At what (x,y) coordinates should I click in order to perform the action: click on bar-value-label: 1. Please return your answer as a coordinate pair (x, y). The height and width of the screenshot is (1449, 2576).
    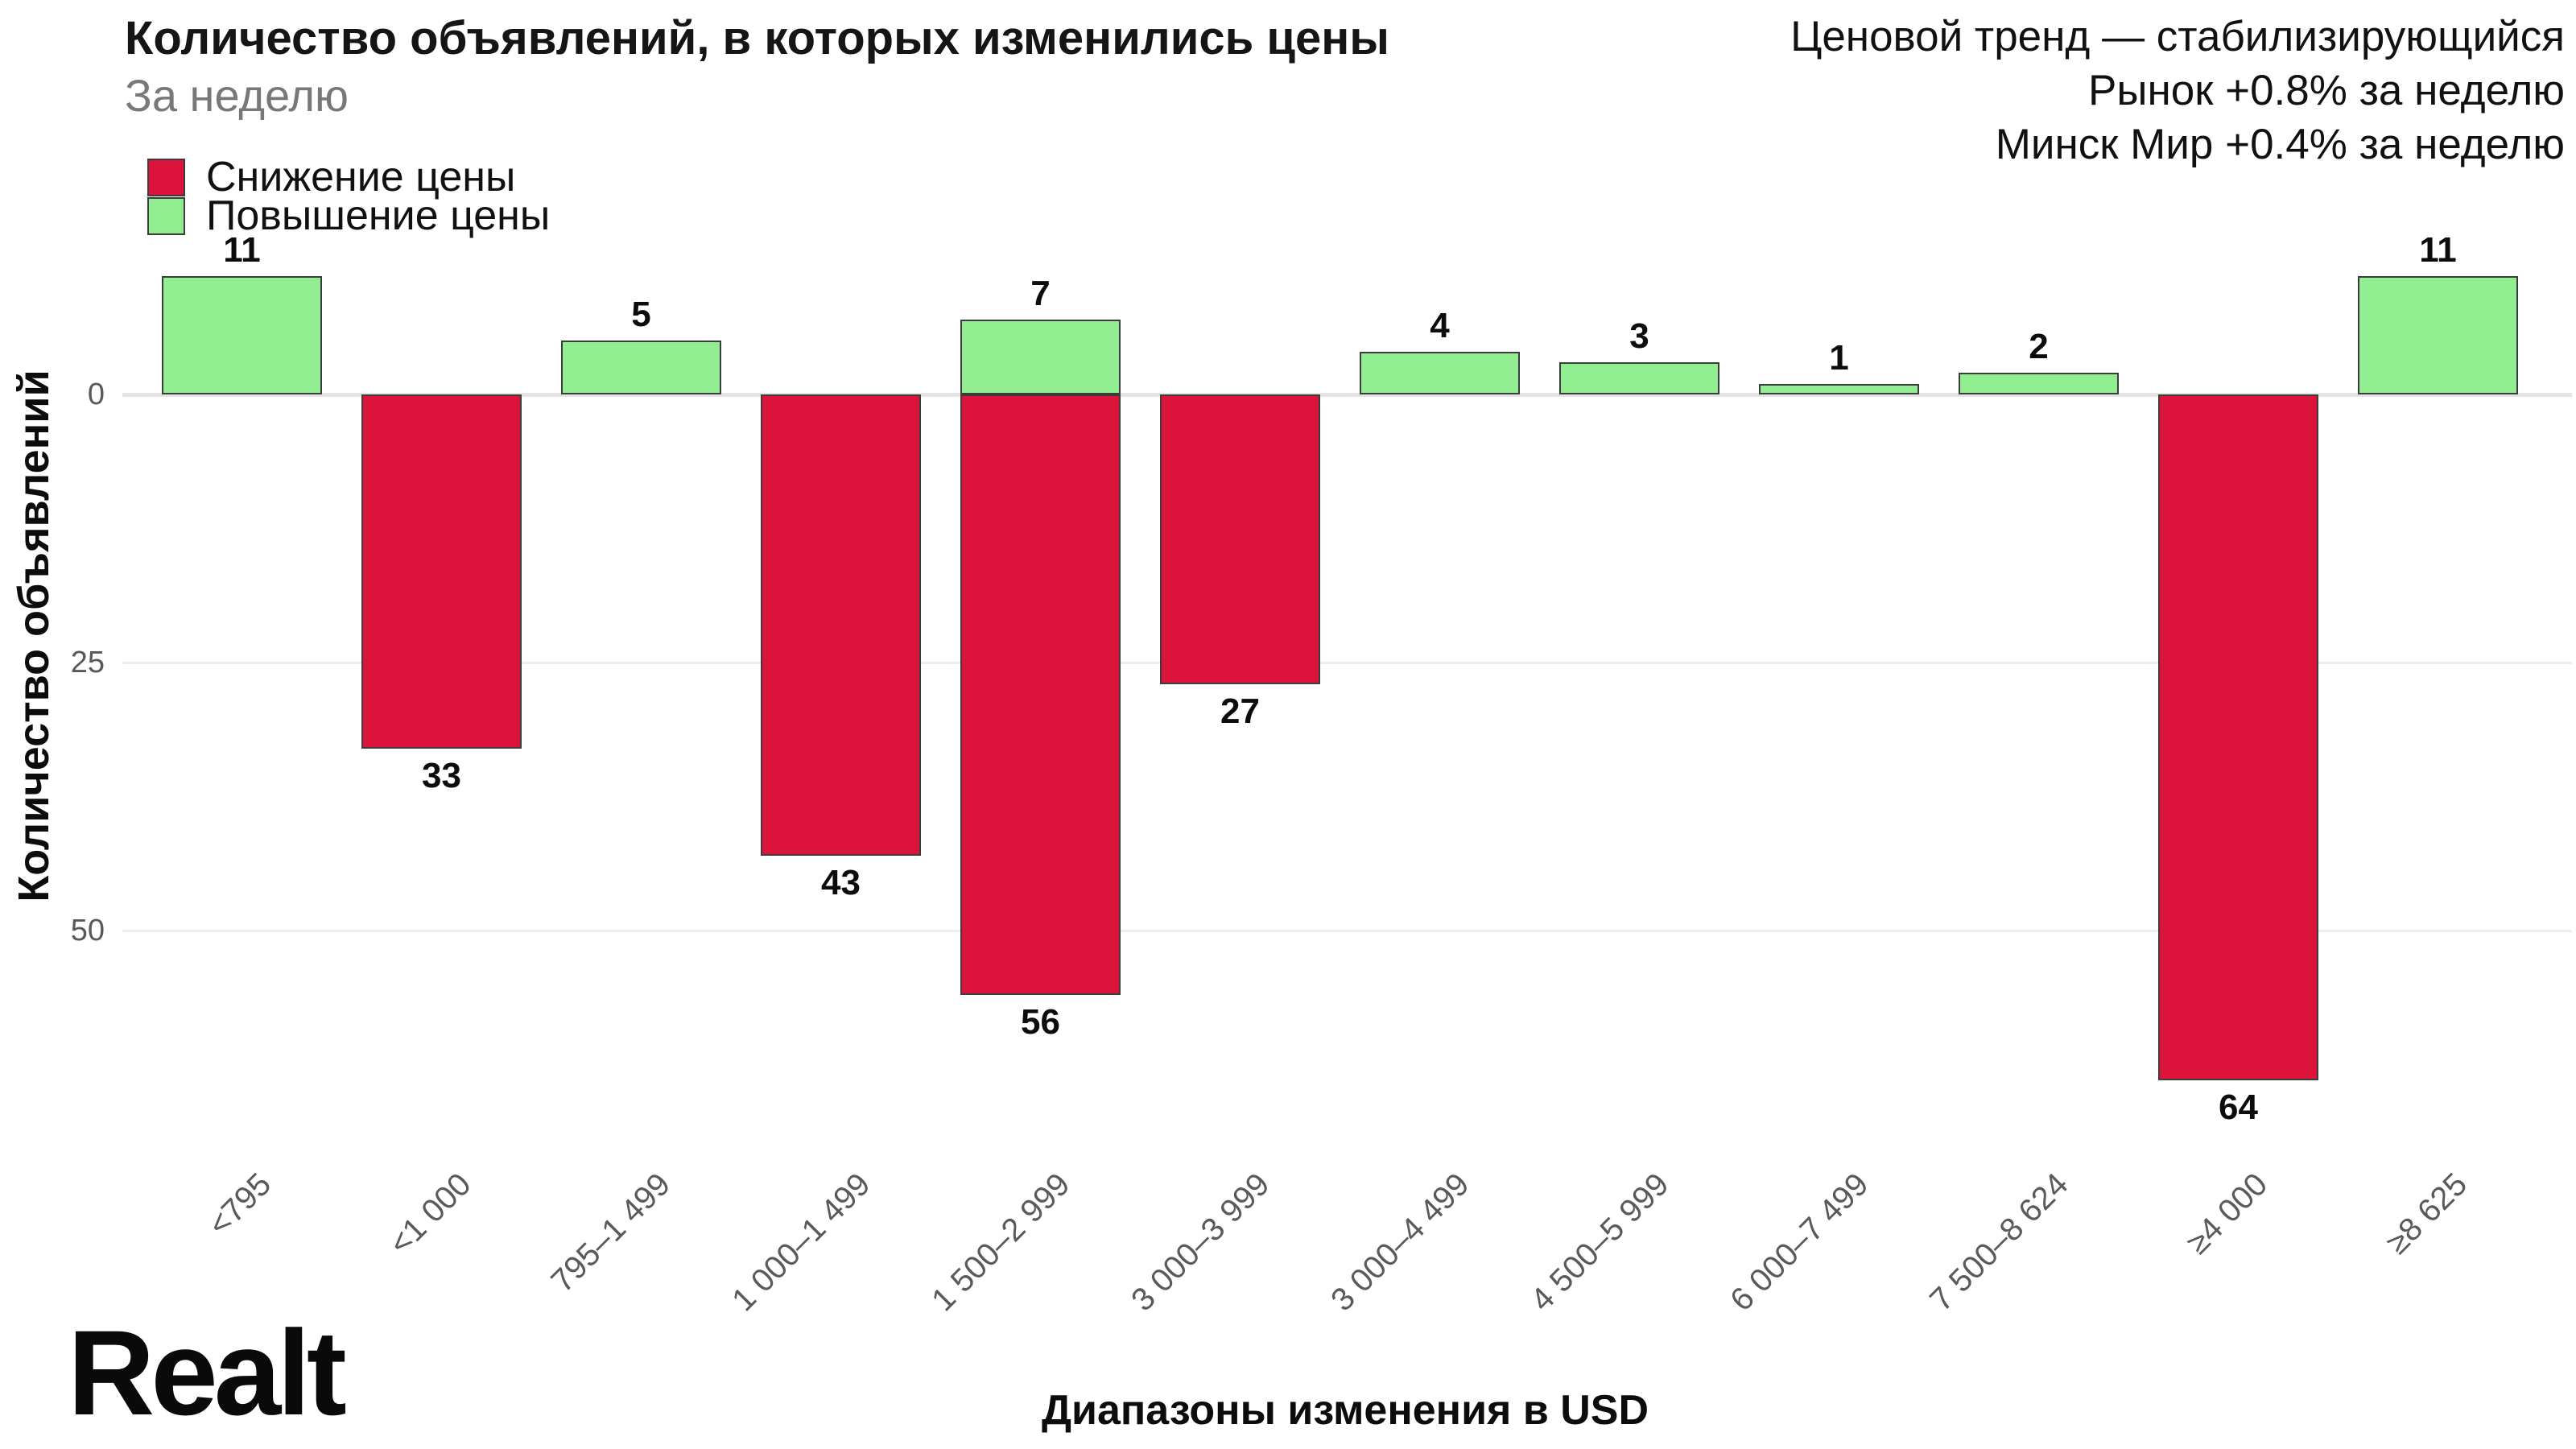
    Looking at the image, I should click on (1839, 357).